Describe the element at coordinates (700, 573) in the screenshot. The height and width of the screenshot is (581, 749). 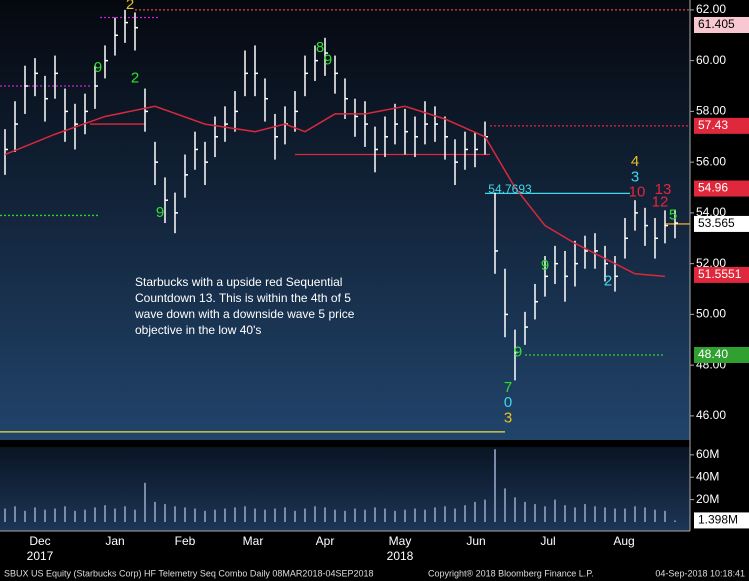
I see `footer-date: 04-Sep-2018 10:18:41` at that location.